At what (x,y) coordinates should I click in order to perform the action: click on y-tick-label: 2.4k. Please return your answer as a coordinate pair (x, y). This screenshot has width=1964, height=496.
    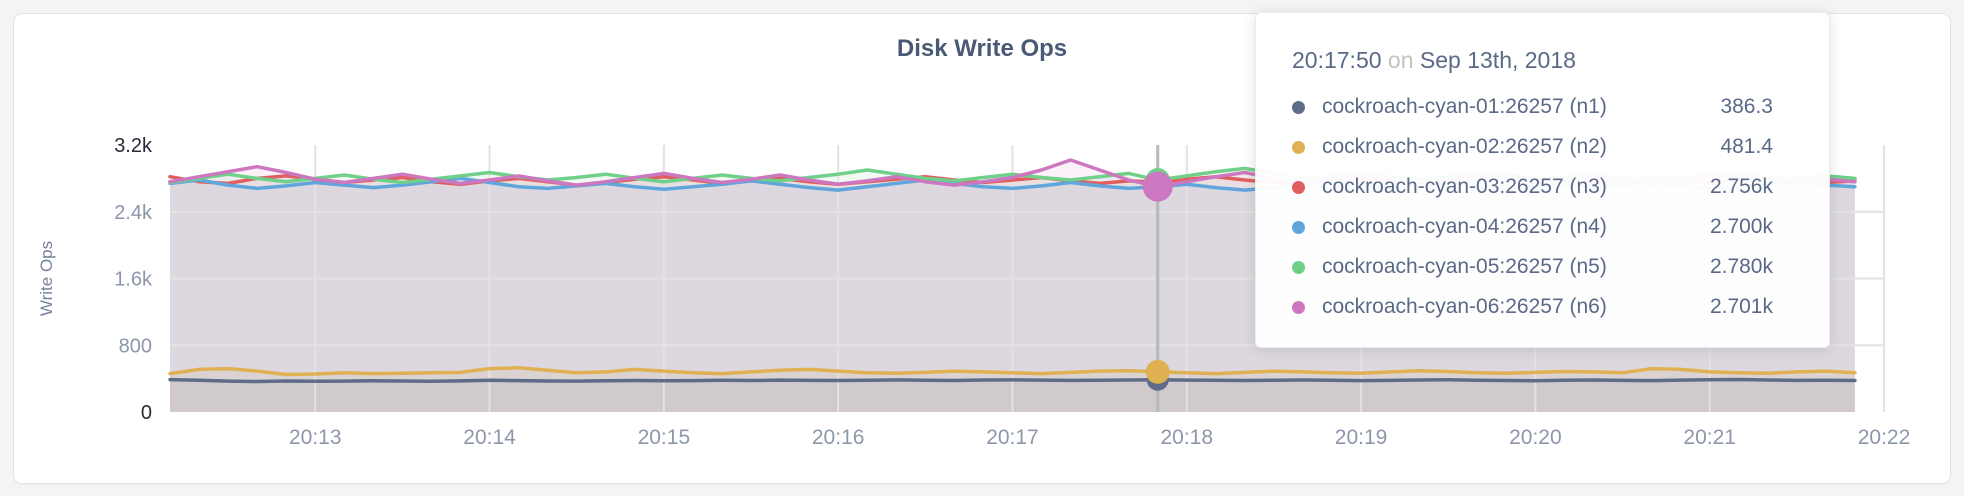
    Looking at the image, I should click on (133, 213).